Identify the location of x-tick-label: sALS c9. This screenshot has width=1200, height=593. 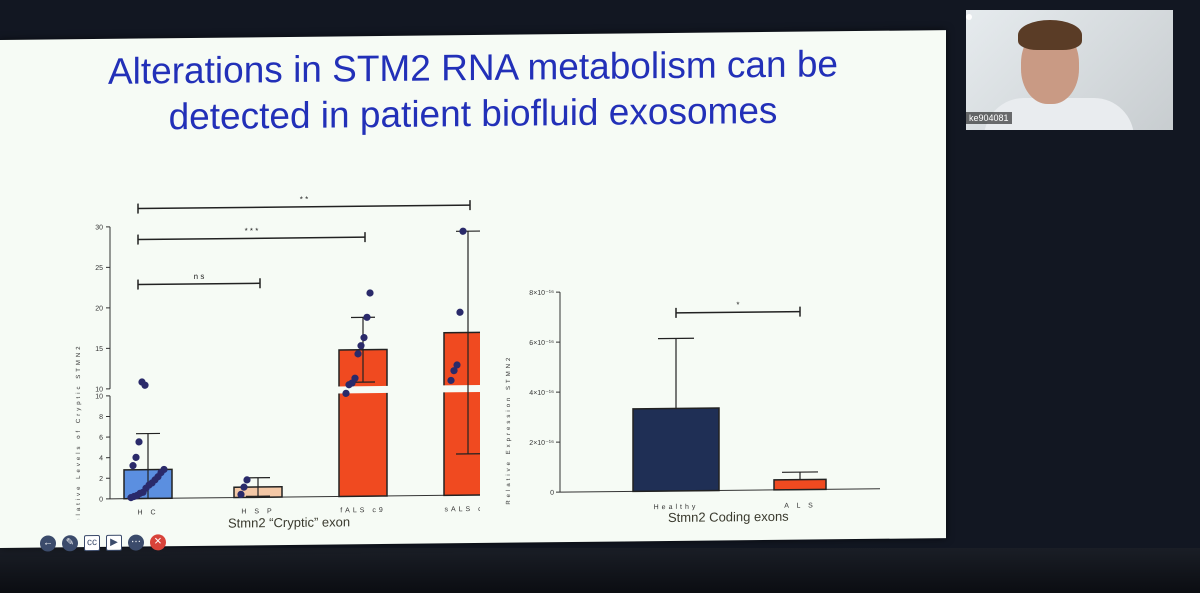
(462, 509).